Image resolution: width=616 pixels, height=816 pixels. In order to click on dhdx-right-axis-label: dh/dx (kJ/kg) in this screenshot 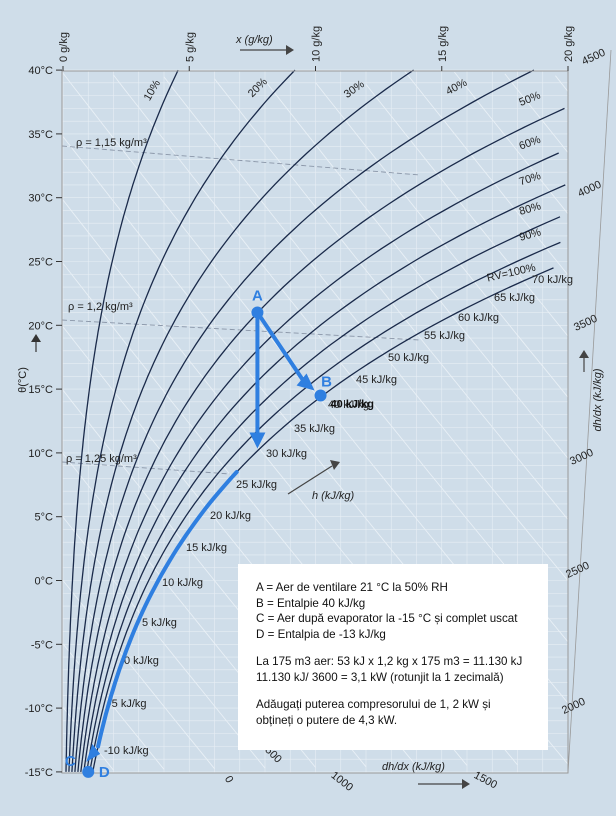, I will do `click(598, 399)`.